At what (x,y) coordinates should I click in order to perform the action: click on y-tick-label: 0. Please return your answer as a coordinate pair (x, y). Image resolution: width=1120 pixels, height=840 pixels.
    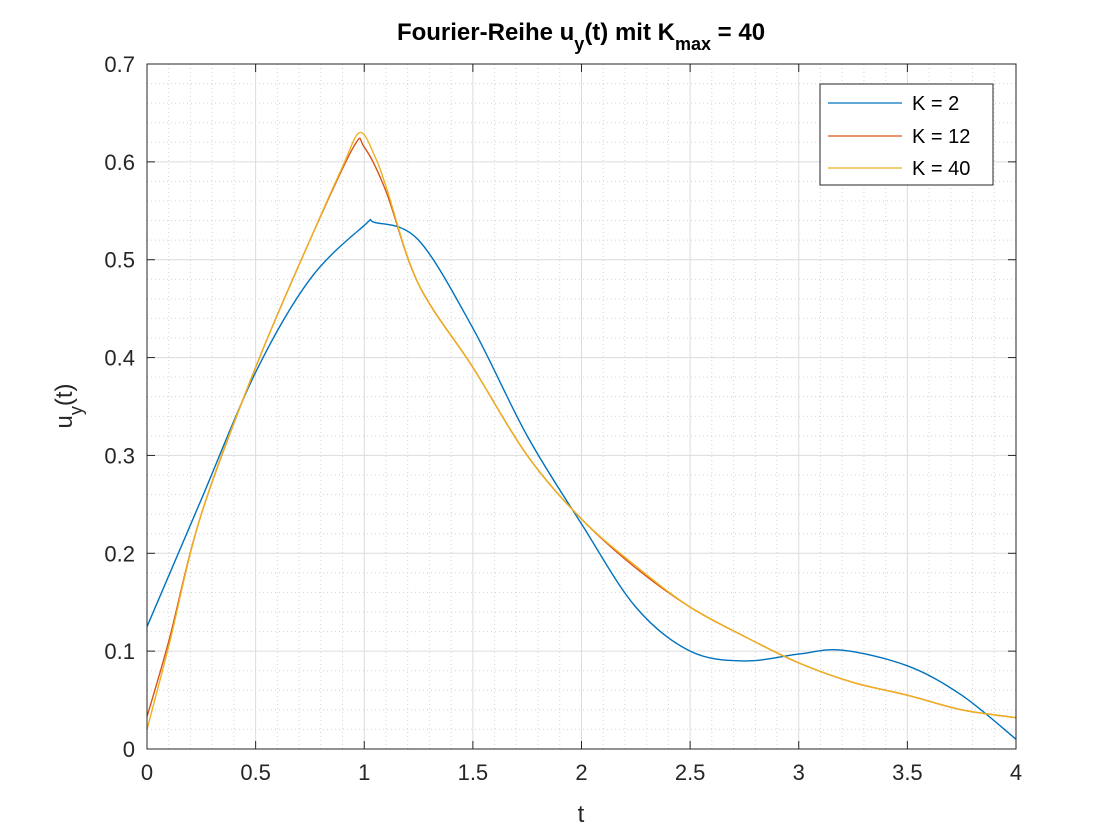
    Looking at the image, I should click on (129, 749).